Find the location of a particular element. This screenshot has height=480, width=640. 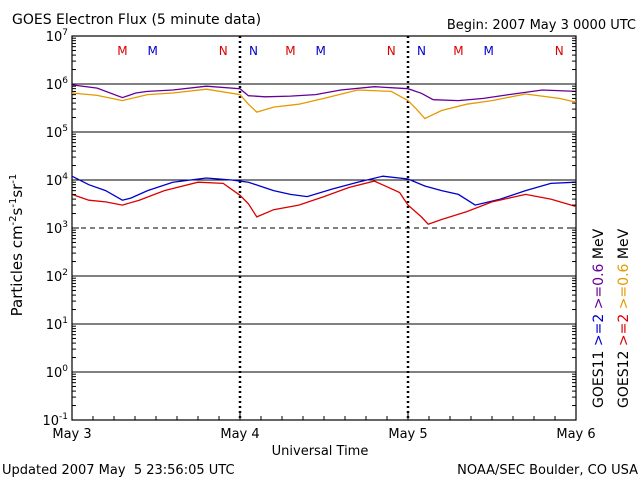

y-tick-label: 10⁶ is located at coordinates (57, 84).